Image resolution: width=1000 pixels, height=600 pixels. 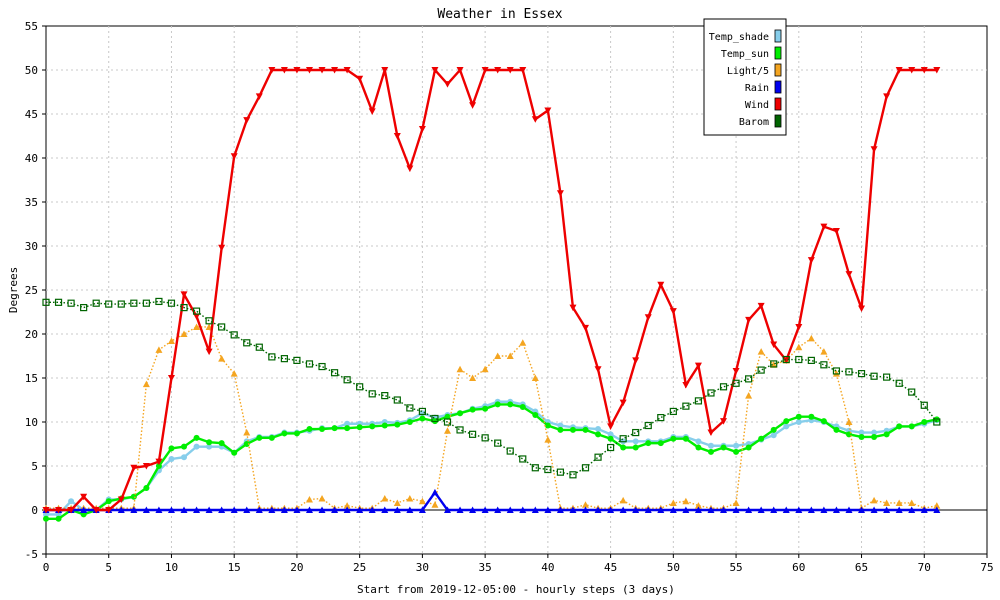 What do you see at coordinates (986, 567) in the screenshot?
I see `x-tick-label-15: 75` at bounding box center [986, 567].